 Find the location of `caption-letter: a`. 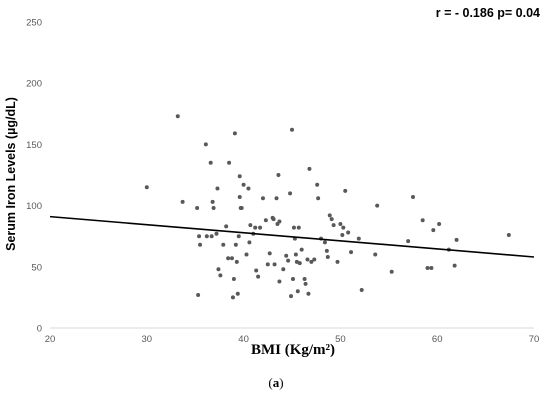

caption-letter: a is located at coordinates (276, 382).